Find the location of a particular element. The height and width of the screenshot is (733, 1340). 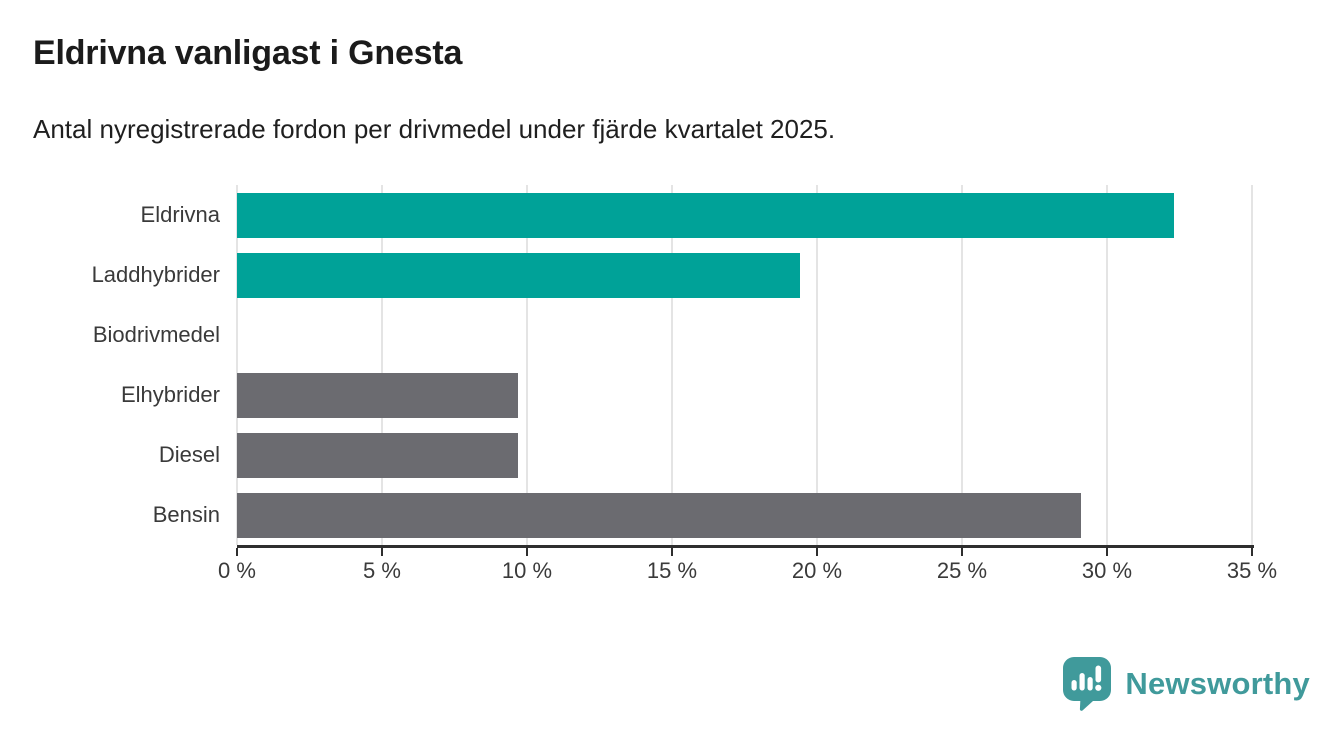

chart-row: Eldrivna is located at coordinates (670, 215).